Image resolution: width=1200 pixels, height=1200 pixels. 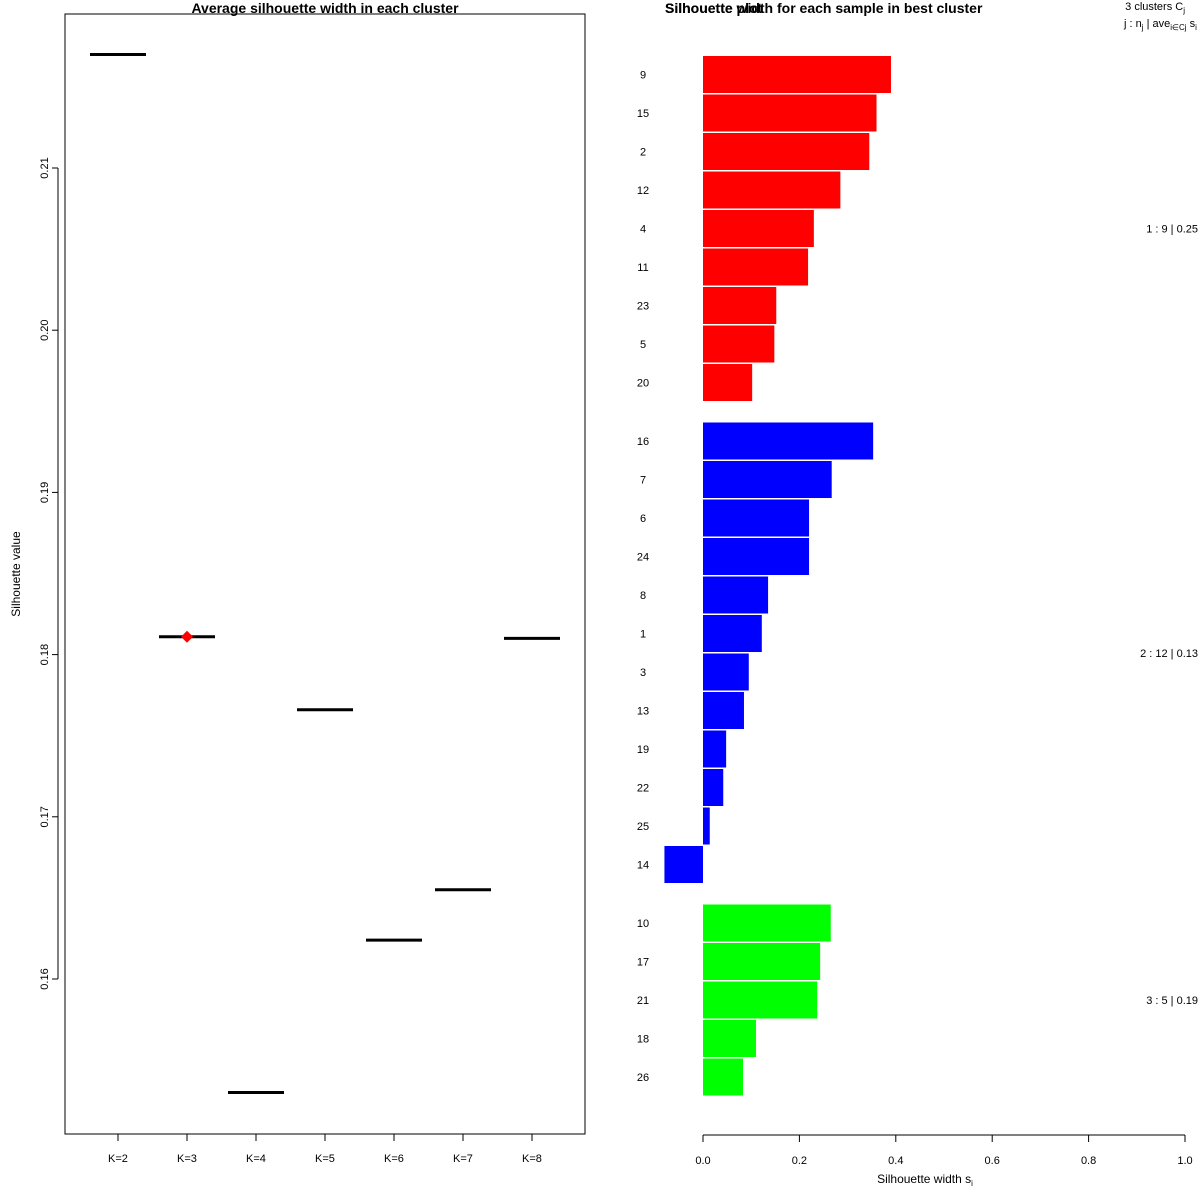 I want to click on cluster-summary-label: 3 : 5 | 0.19, so click(x=1172, y=1001).